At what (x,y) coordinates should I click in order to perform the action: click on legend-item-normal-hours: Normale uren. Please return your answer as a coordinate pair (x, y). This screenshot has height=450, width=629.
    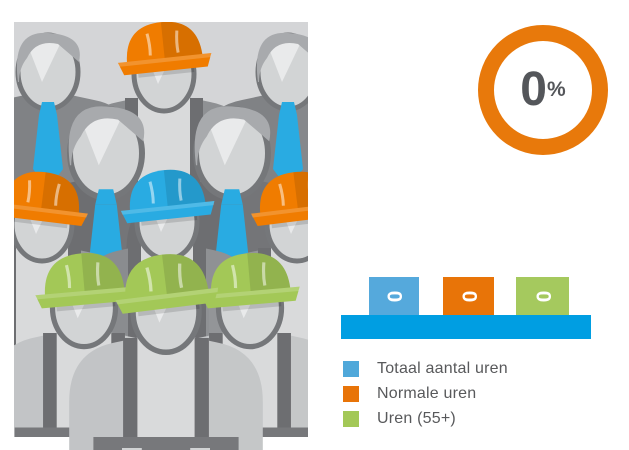
    Looking at the image, I should click on (425, 393).